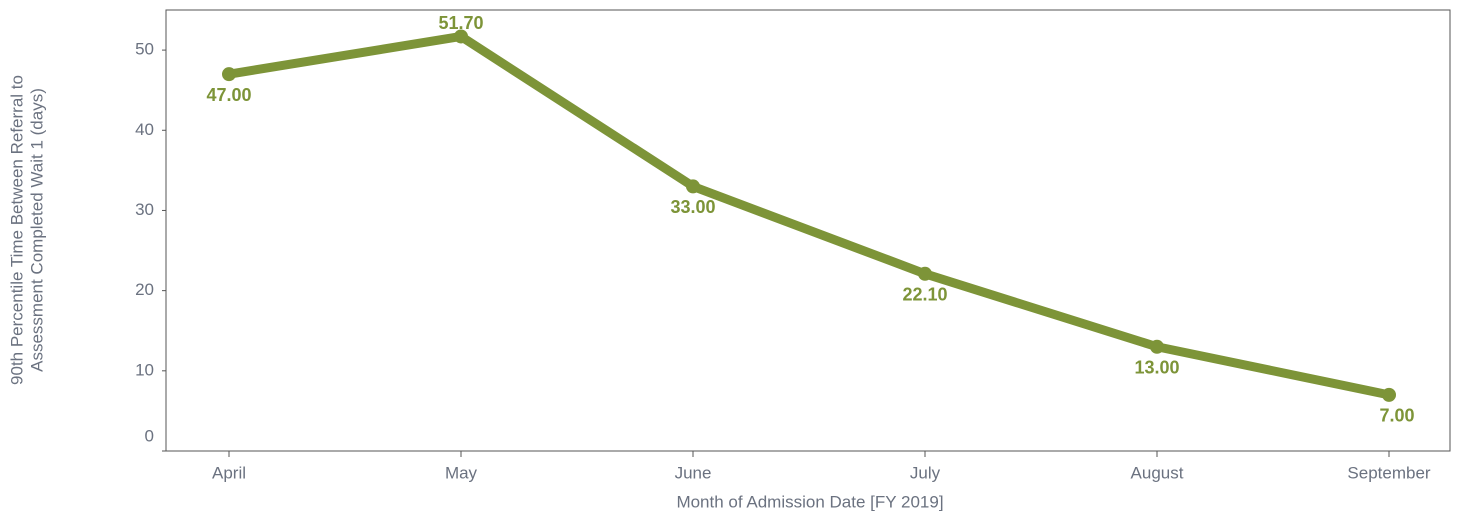  What do you see at coordinates (1388, 472) in the screenshot?
I see `x-tick-label: September` at bounding box center [1388, 472].